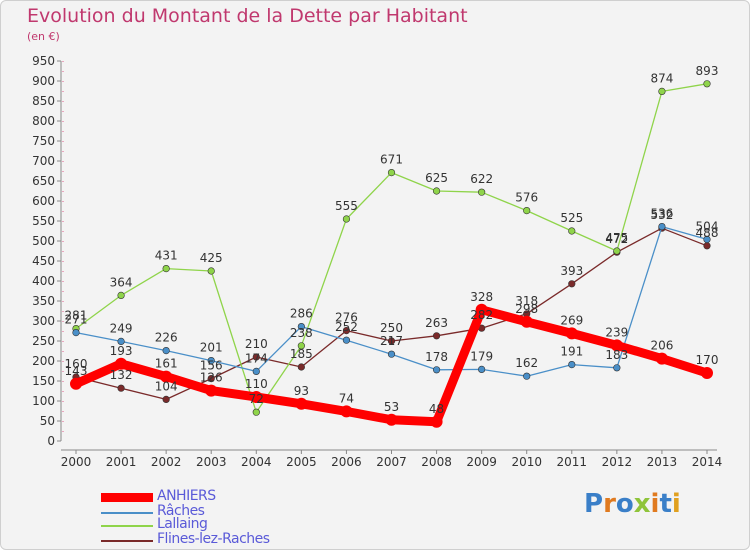 This screenshot has width=750, height=550. I want to click on data-label: 183, so click(616, 355).